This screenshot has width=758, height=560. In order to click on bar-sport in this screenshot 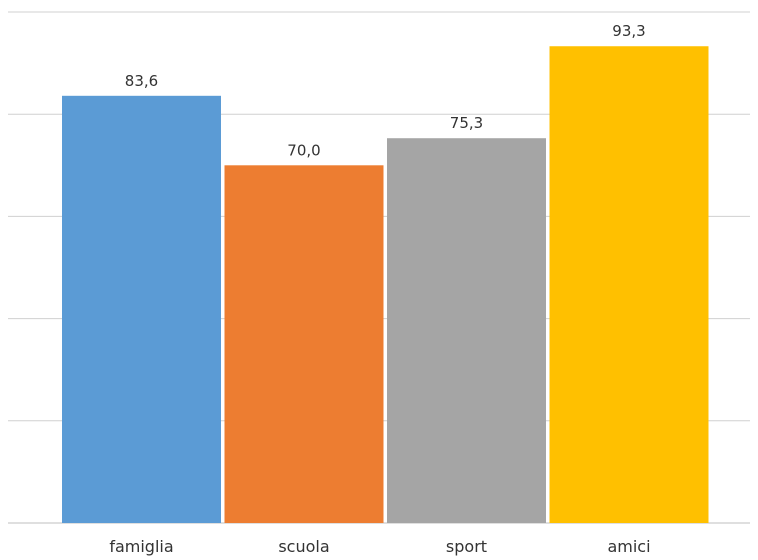, I will do `click(466, 331)`.